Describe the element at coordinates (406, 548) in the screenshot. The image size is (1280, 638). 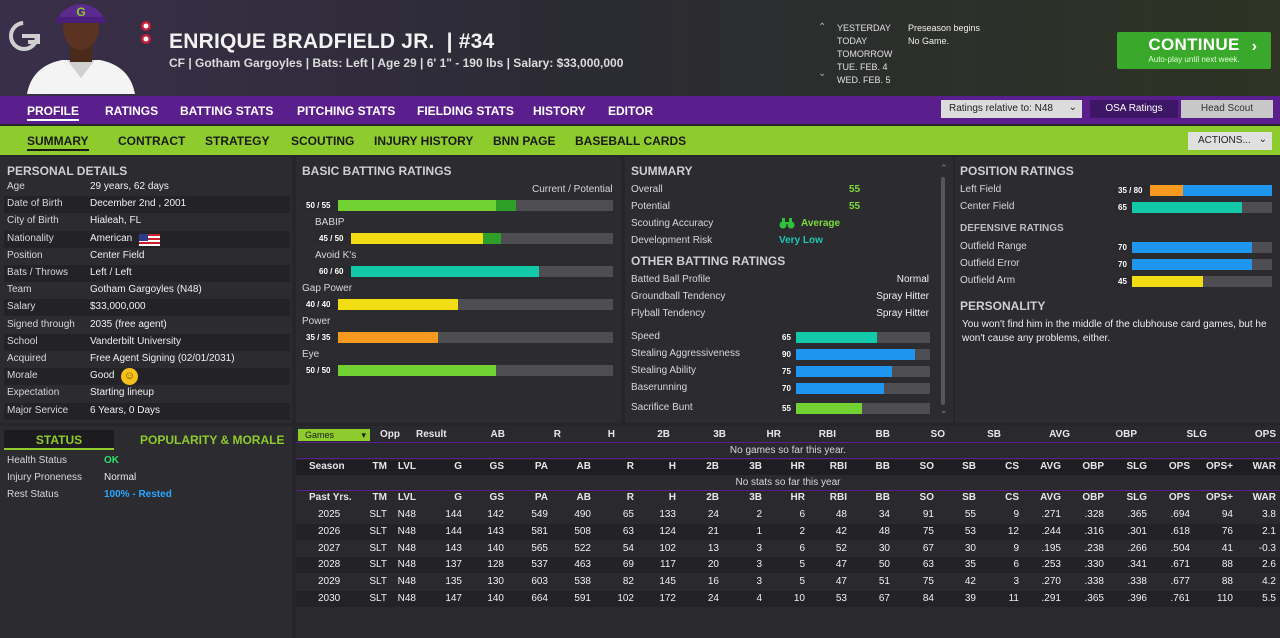
I see `past-stats-cell: N48` at that location.